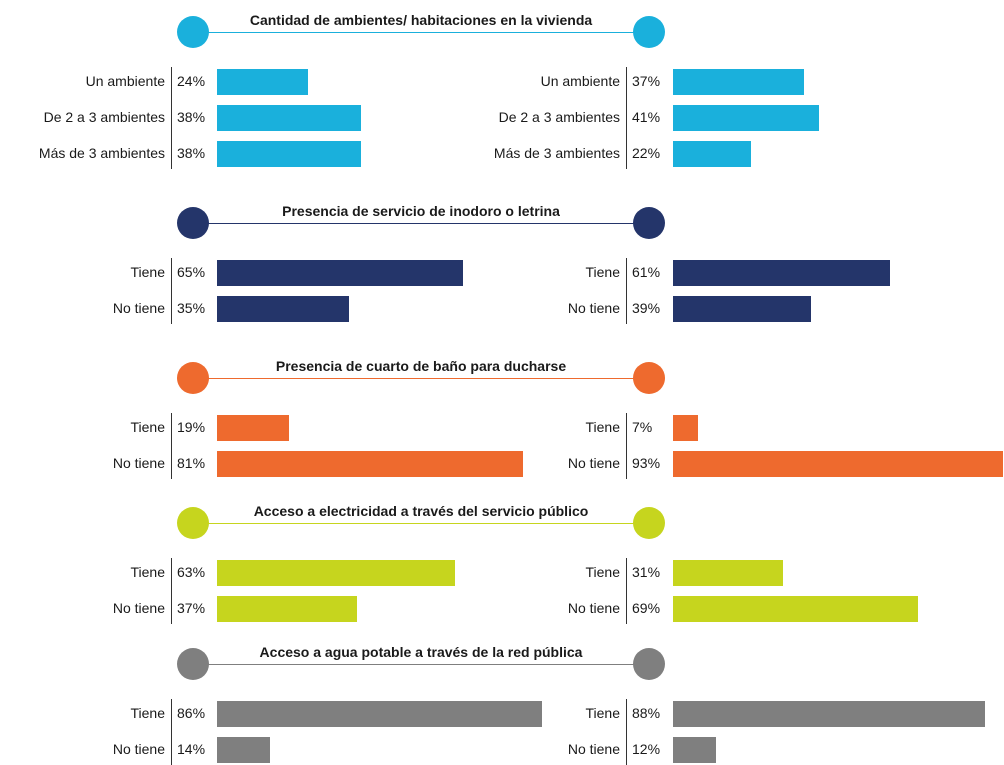 The width and height of the screenshot is (1004, 765). Describe the element at coordinates (191, 713) in the screenshot. I see `data-label: 86%` at that location.